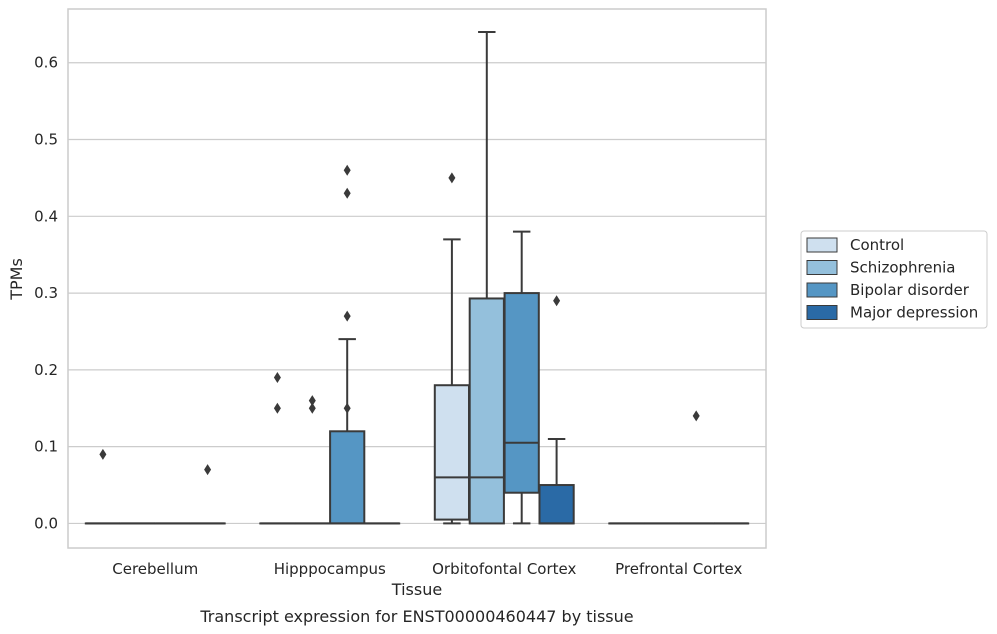 Image resolution: width=997 pixels, height=634 pixels. What do you see at coordinates (678, 569) in the screenshot?
I see `x-tick-label: Prefrontal Cortex` at bounding box center [678, 569].